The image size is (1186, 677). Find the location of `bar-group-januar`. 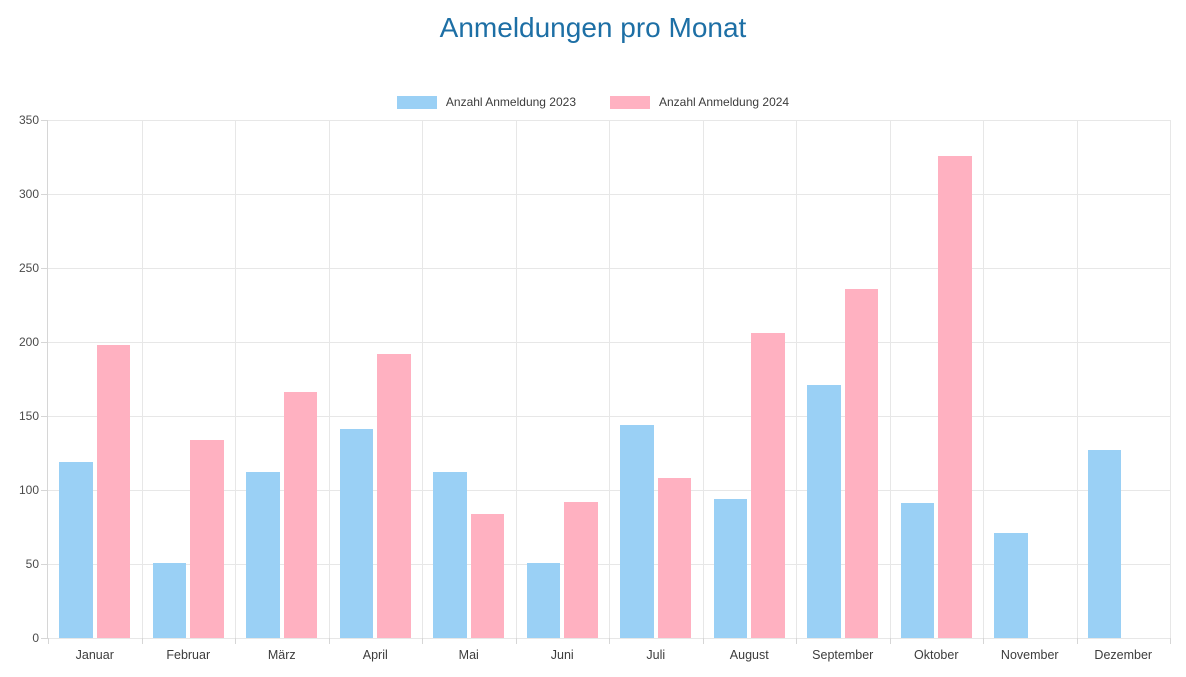

bar-group-januar is located at coordinates (95, 379).